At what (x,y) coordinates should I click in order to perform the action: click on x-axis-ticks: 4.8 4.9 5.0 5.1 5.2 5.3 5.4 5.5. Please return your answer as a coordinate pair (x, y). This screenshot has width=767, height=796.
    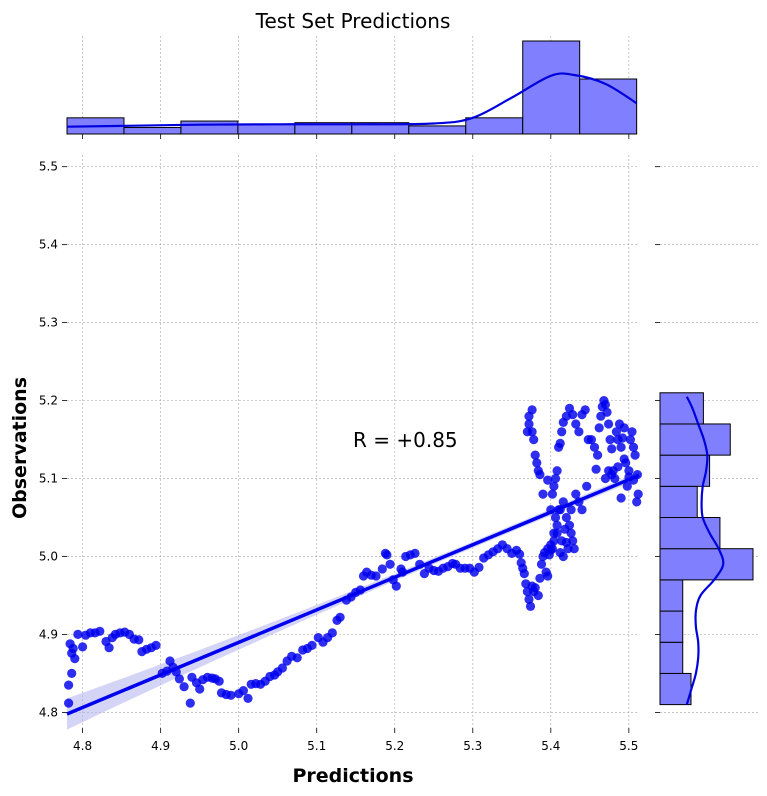
    Looking at the image, I should click on (355, 740).